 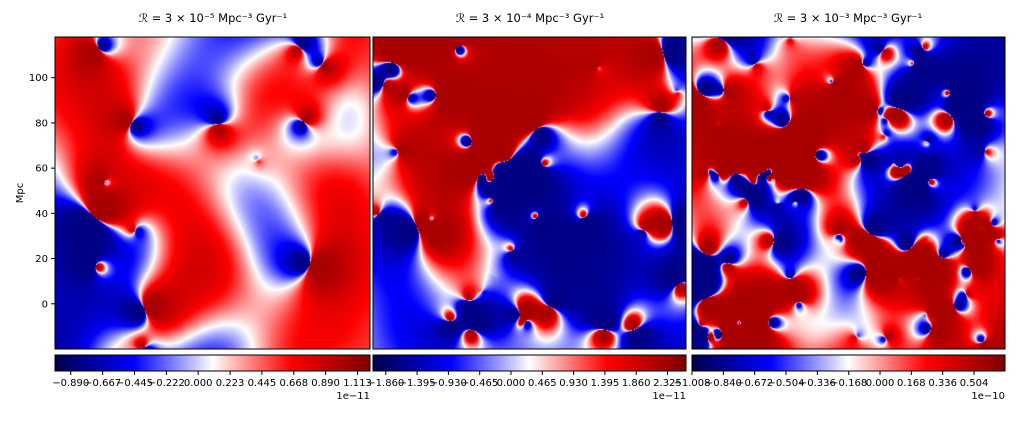 What do you see at coordinates (357, 383) in the screenshot?
I see `colorbar-tick-label: 1.113` at bounding box center [357, 383].